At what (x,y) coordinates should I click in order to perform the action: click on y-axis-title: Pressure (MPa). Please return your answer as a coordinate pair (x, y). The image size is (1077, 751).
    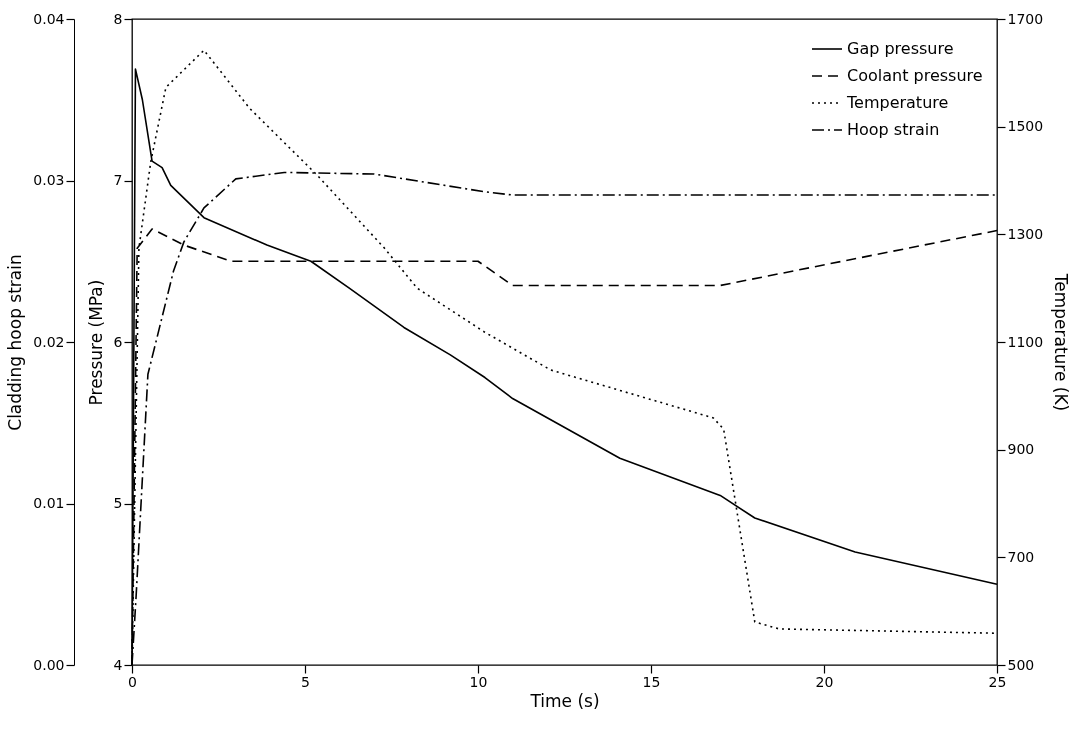
    Looking at the image, I should click on (95, 342).